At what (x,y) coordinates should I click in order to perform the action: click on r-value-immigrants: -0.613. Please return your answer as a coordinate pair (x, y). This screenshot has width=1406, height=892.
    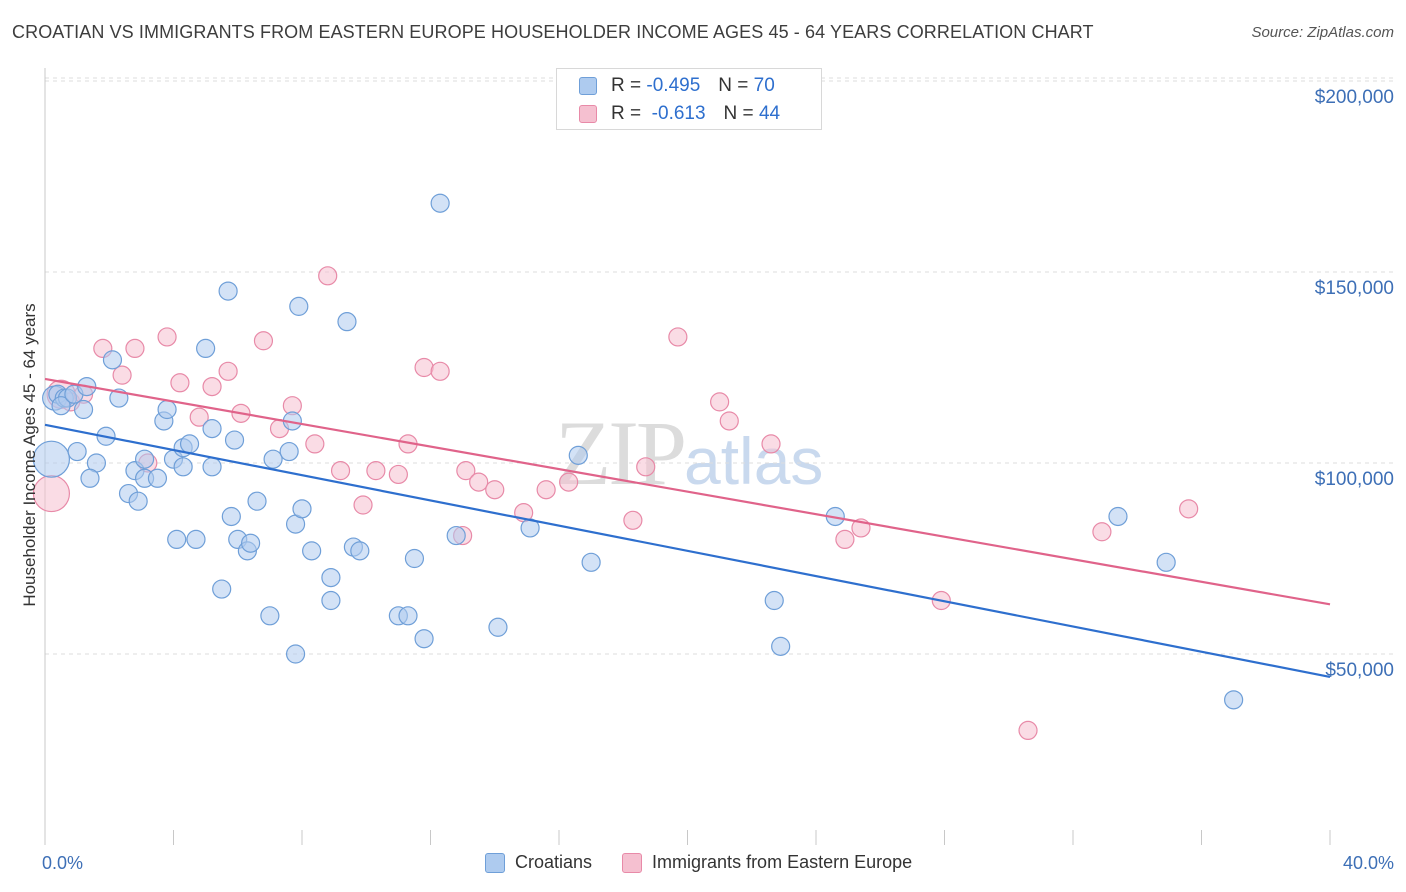
    Looking at the image, I should click on (678, 113).